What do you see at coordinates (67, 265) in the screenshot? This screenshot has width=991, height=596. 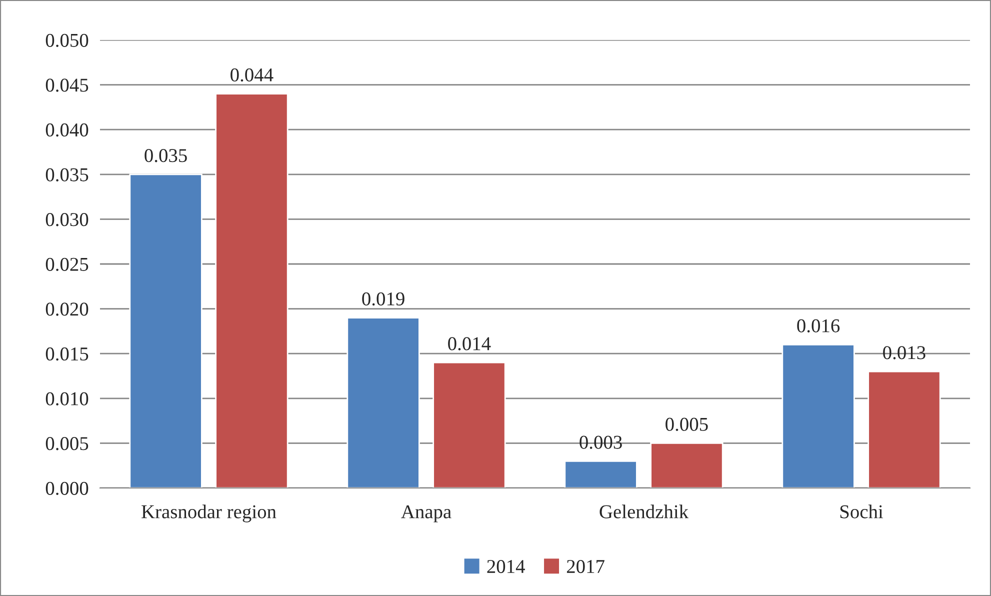 I see `y-tick-label: 0.025` at bounding box center [67, 265].